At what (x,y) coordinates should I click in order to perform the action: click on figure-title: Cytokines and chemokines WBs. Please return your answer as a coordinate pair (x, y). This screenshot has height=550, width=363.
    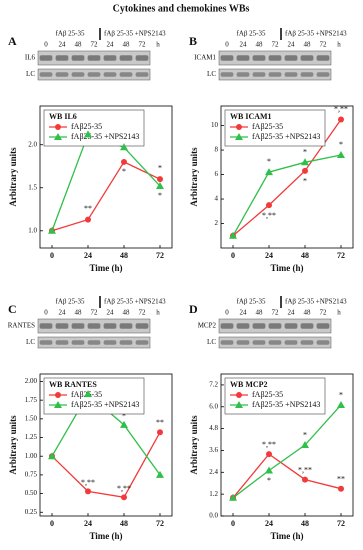
    Looking at the image, I should click on (181, 8).